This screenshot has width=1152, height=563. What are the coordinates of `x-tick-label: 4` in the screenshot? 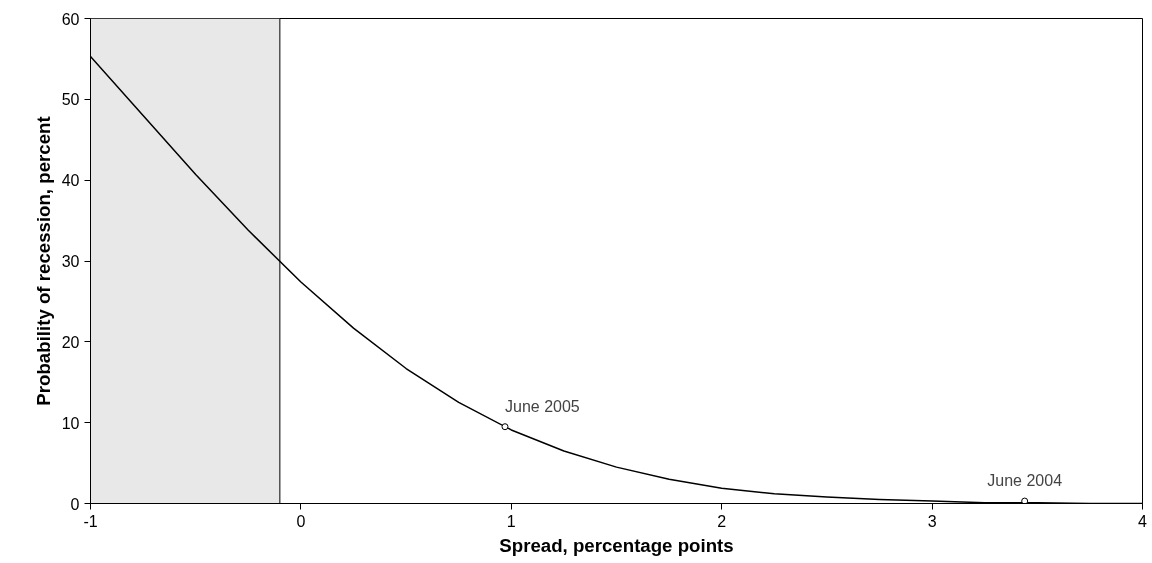 It's located at (1143, 521).